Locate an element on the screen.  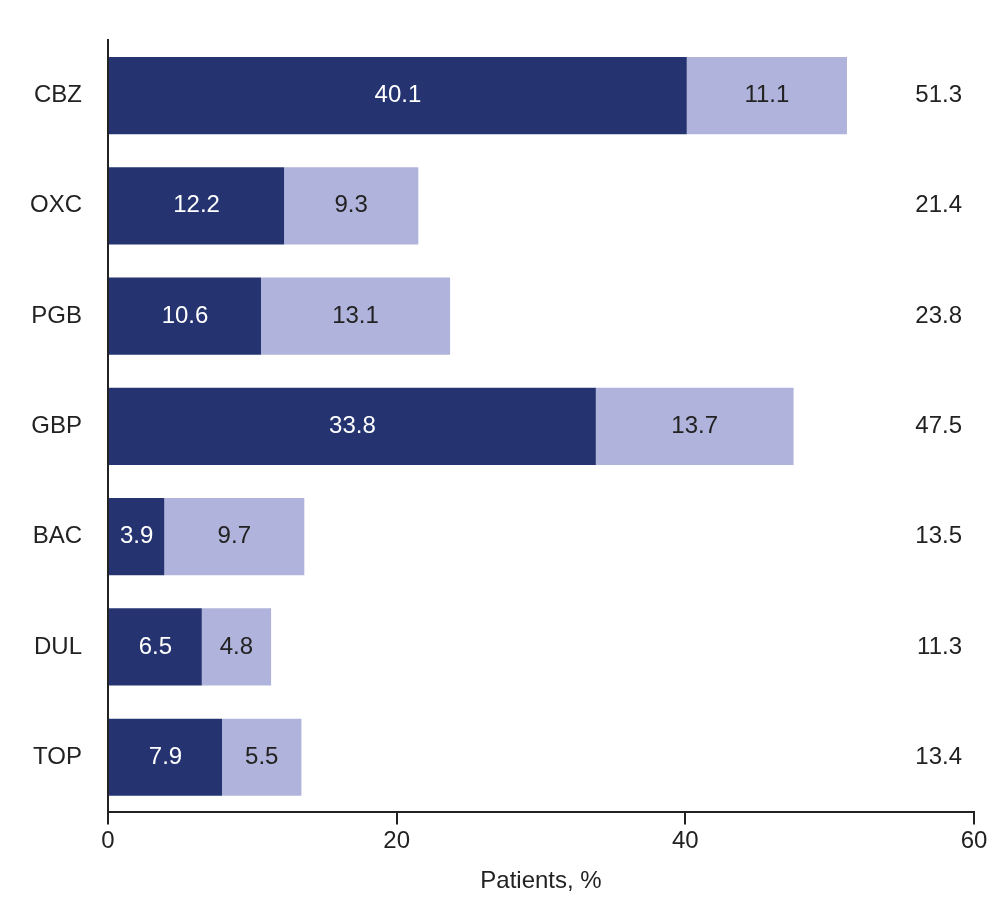
data-label: 4.8 is located at coordinates (236, 645).